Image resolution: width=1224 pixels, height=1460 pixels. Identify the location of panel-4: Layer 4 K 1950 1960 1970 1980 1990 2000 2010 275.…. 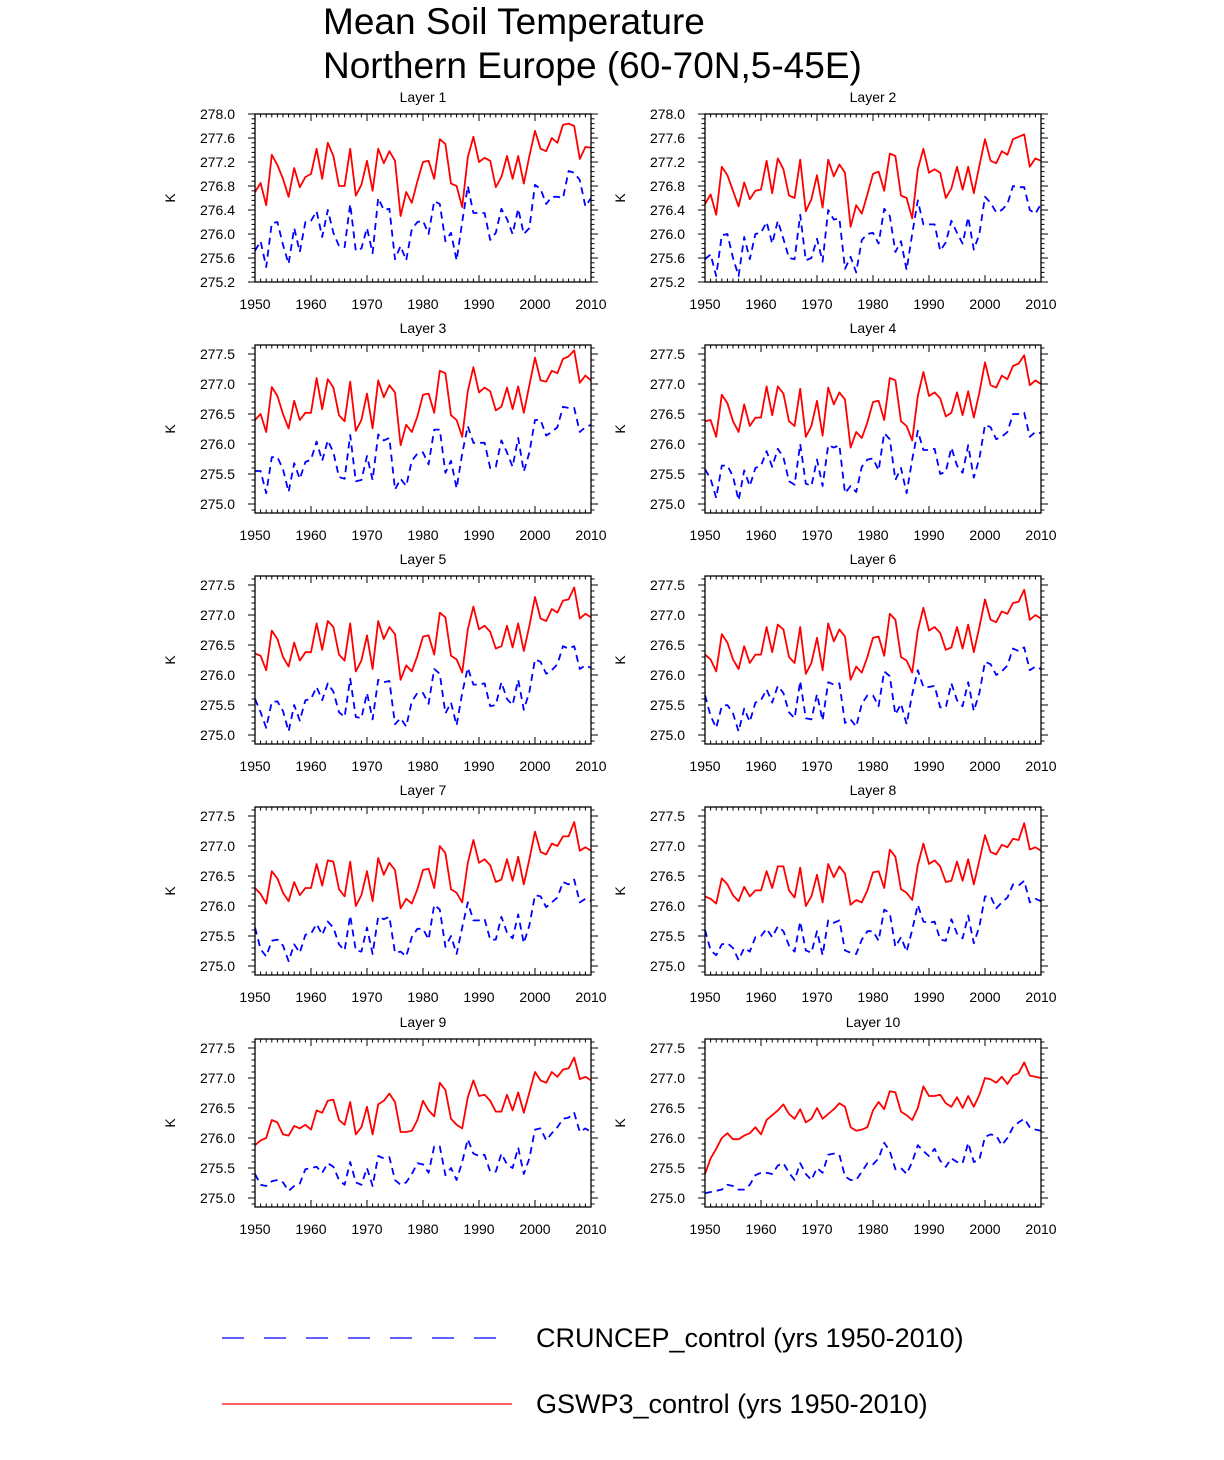
(834, 431).